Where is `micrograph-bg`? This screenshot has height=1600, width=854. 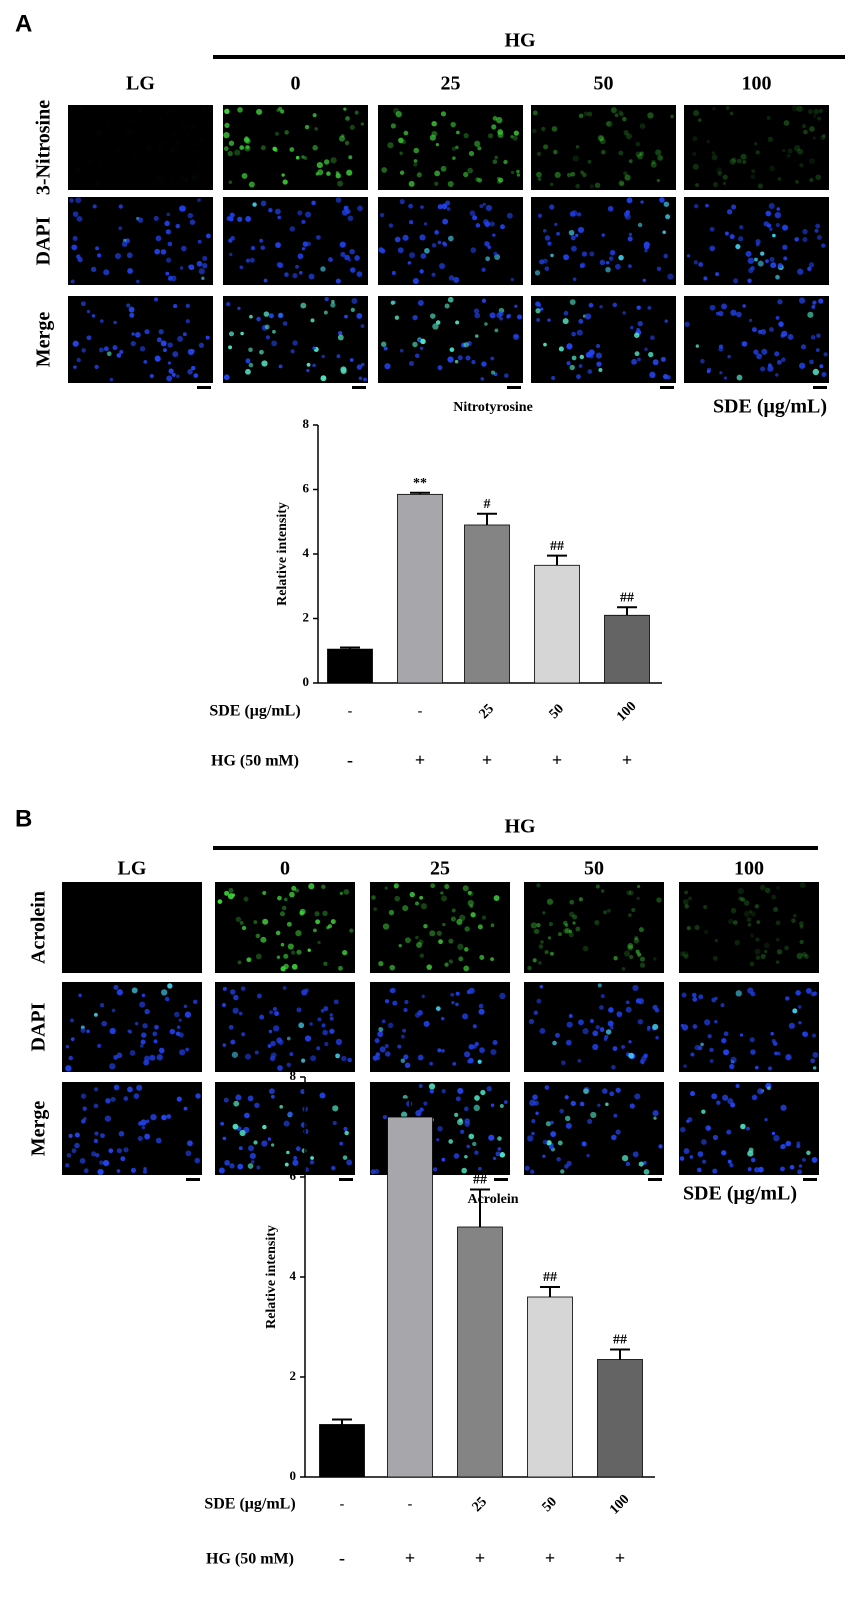 micrograph-bg is located at coordinates (440, 927).